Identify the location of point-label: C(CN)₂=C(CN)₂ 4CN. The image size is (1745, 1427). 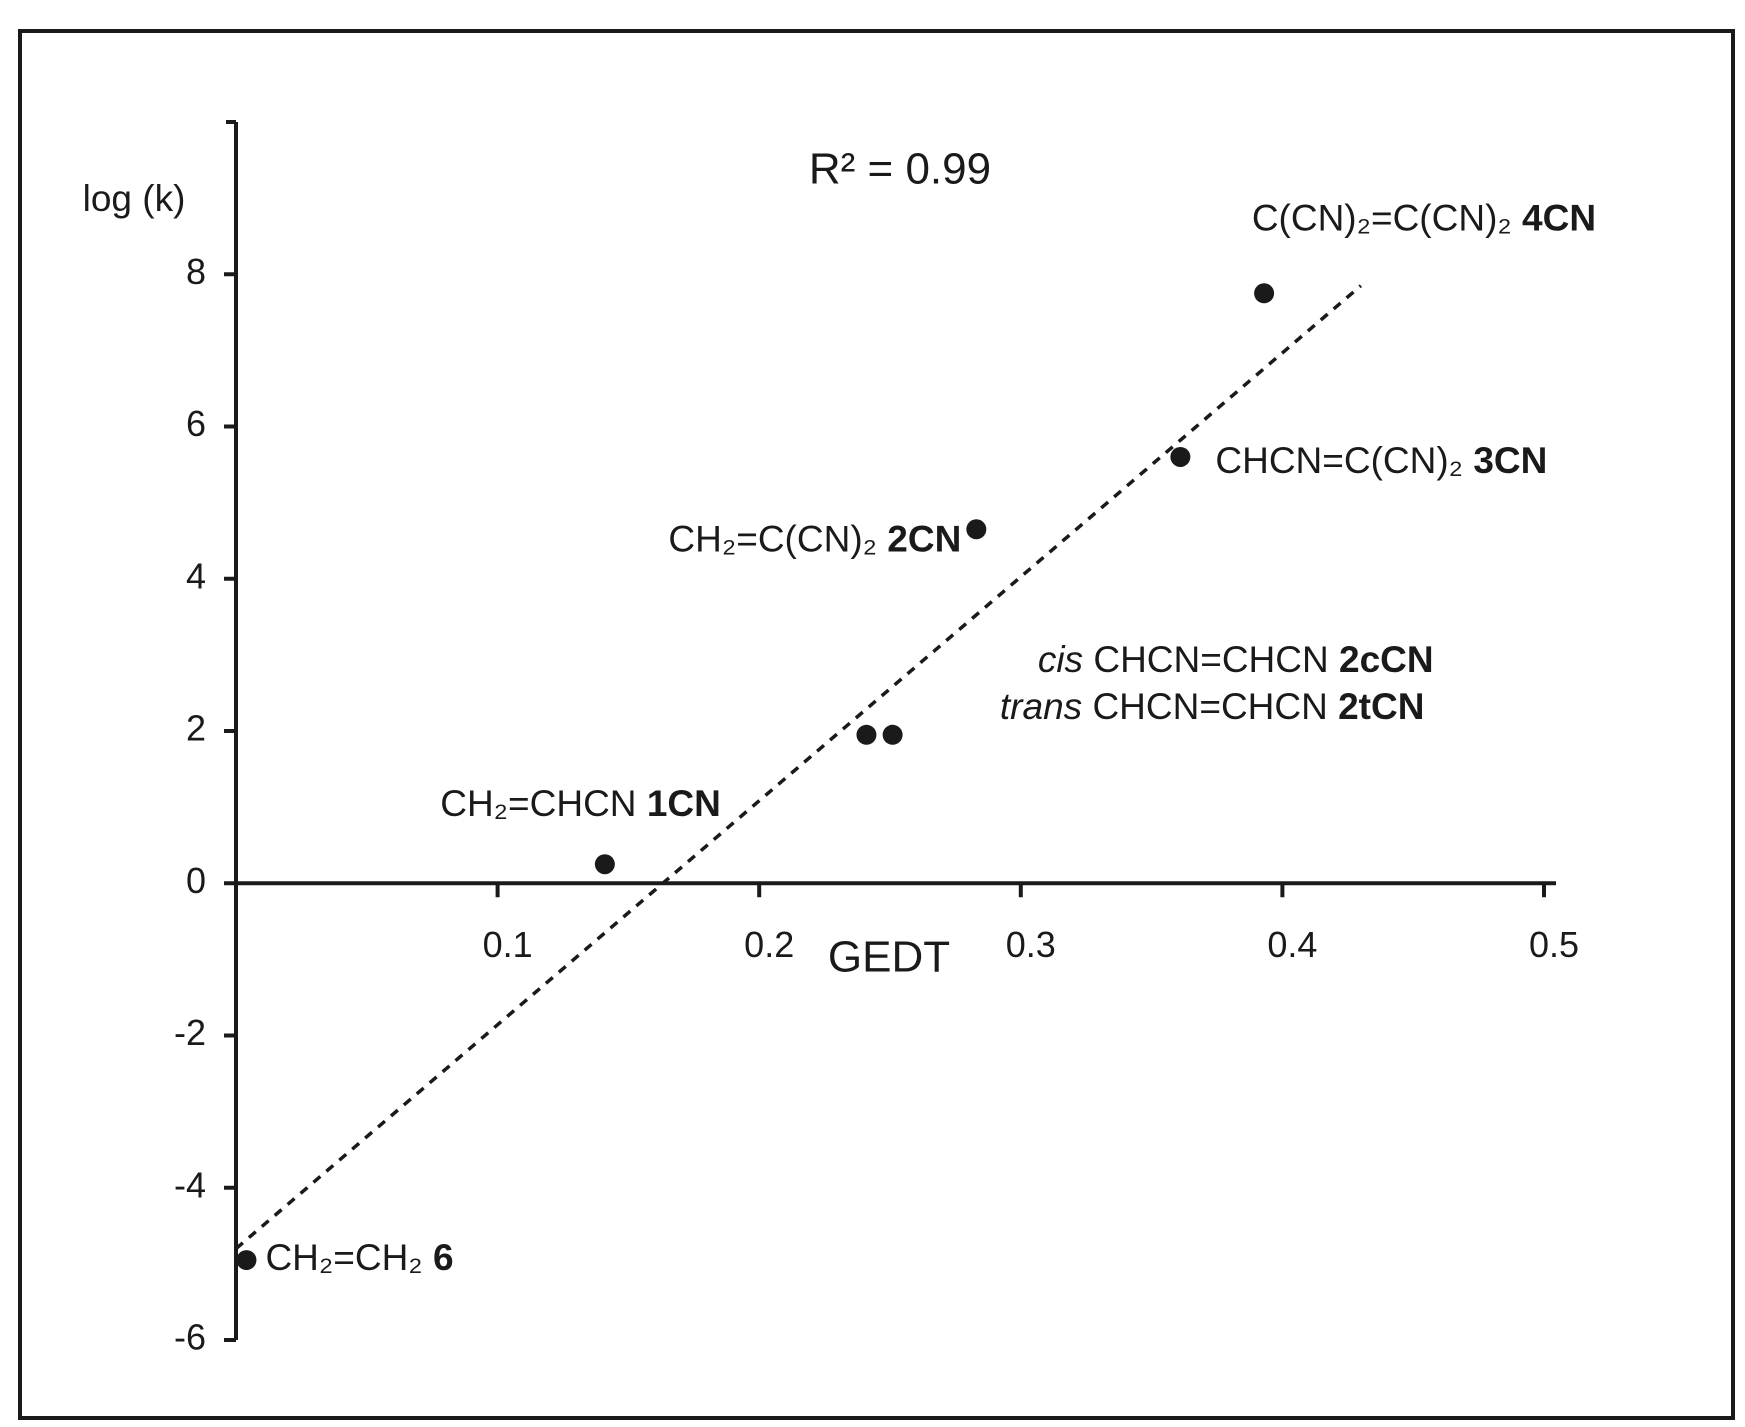
(1424, 217).